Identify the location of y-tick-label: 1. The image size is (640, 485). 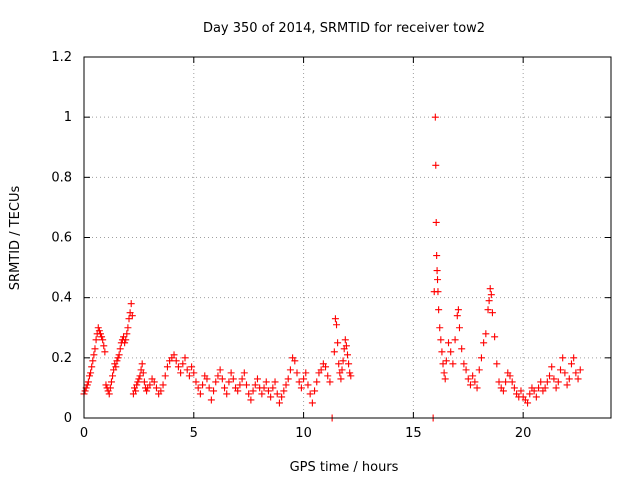
(68, 117).